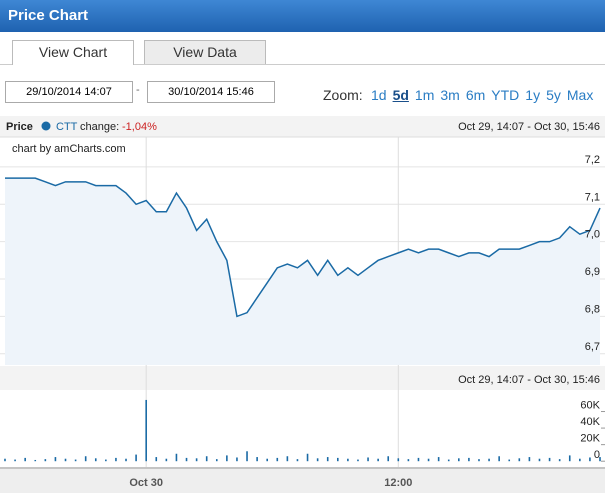 Image resolution: width=605 pixels, height=493 pixels. Describe the element at coordinates (379, 95) in the screenshot. I see `zoom-option: 1d` at that location.